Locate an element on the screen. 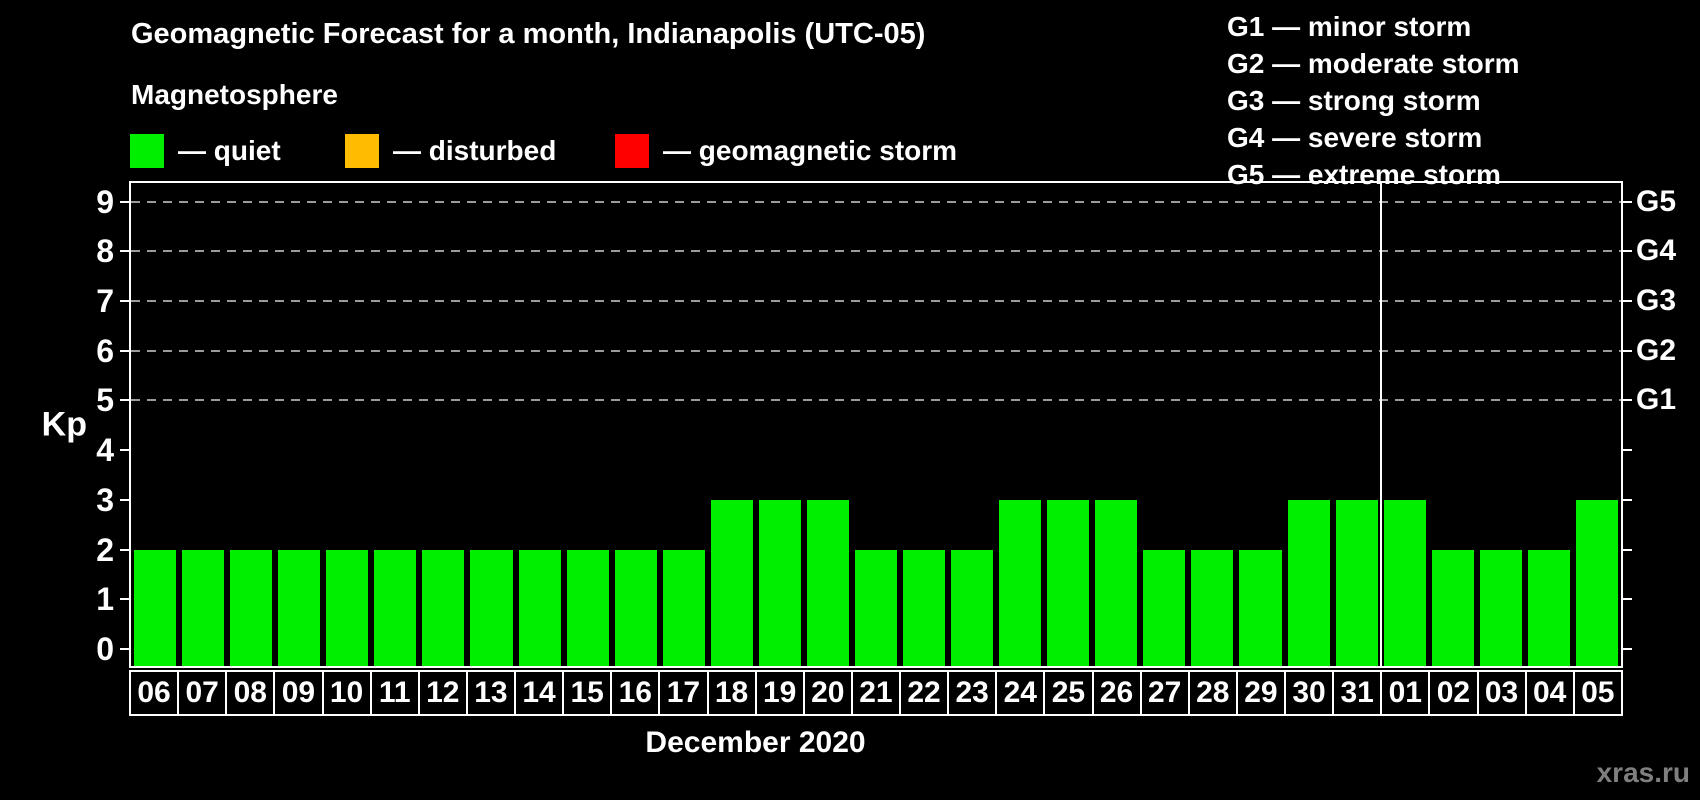 The height and width of the screenshot is (800, 1700). legend-item-label: — quiet is located at coordinates (229, 150).